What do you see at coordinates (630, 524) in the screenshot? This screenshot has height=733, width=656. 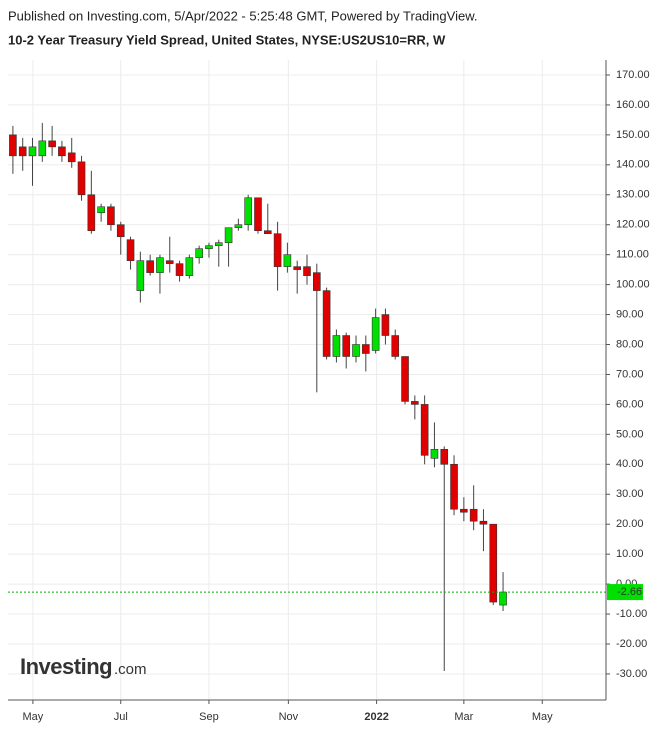 I see `y-tick-label: 20.00` at bounding box center [630, 524].